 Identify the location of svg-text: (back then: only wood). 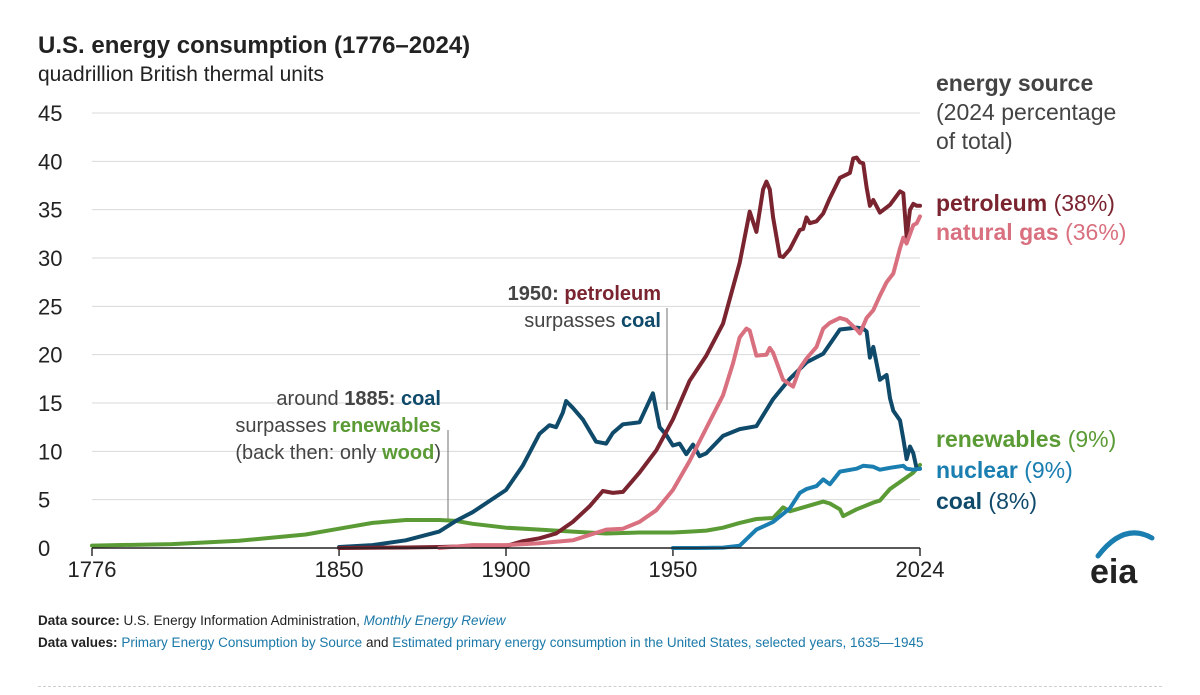
(338, 453).